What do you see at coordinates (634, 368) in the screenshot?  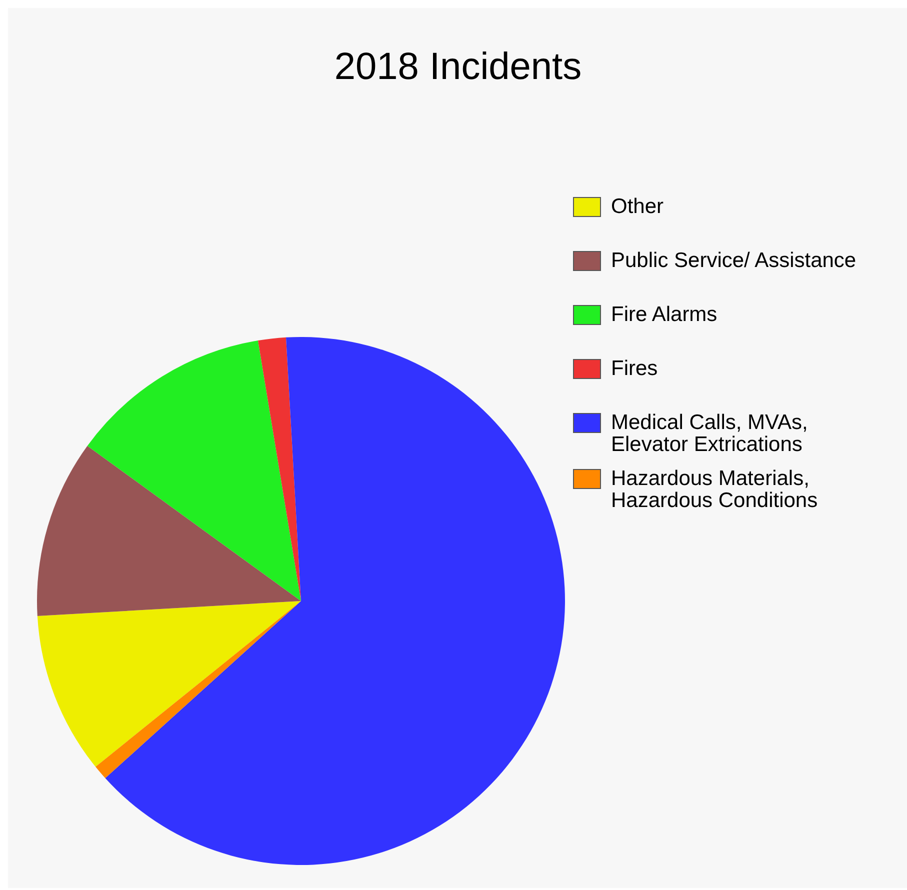 I see `legend-label: Fires` at bounding box center [634, 368].